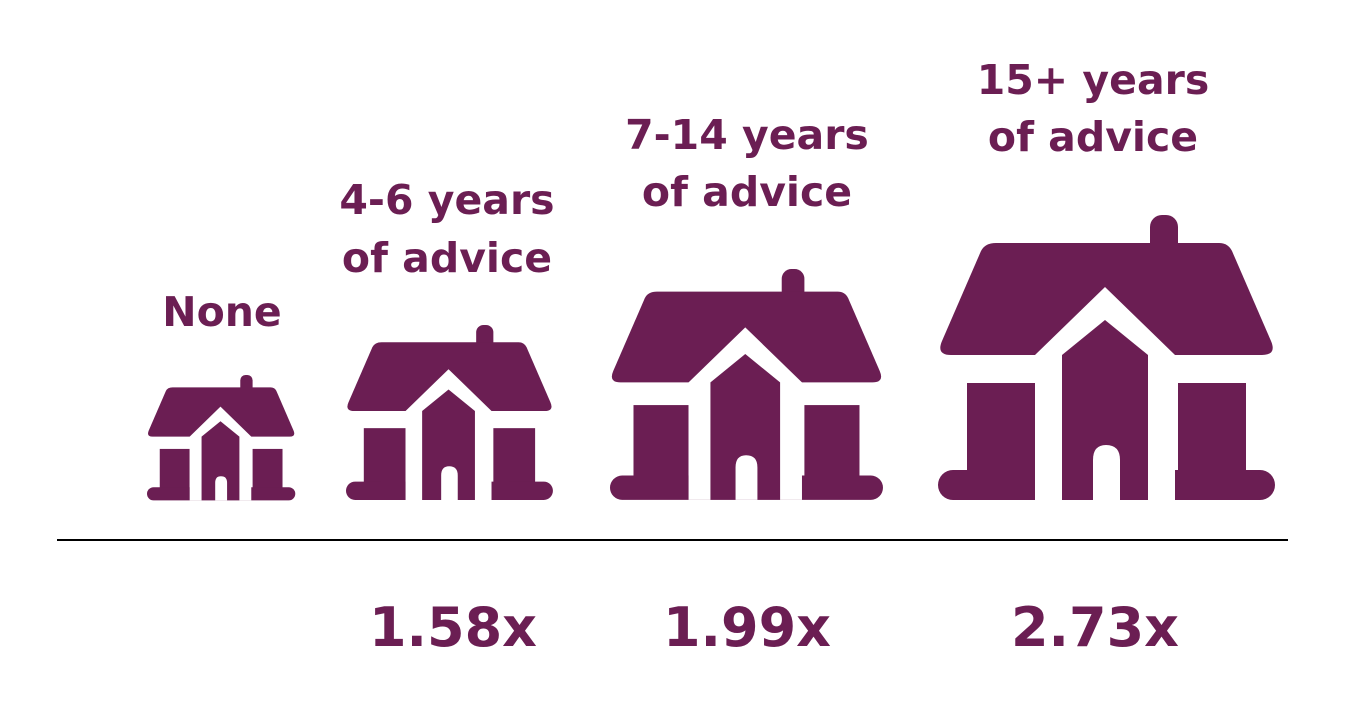 This screenshot has height=714, width=1347. I want to click on label: None, so click(221, 312).